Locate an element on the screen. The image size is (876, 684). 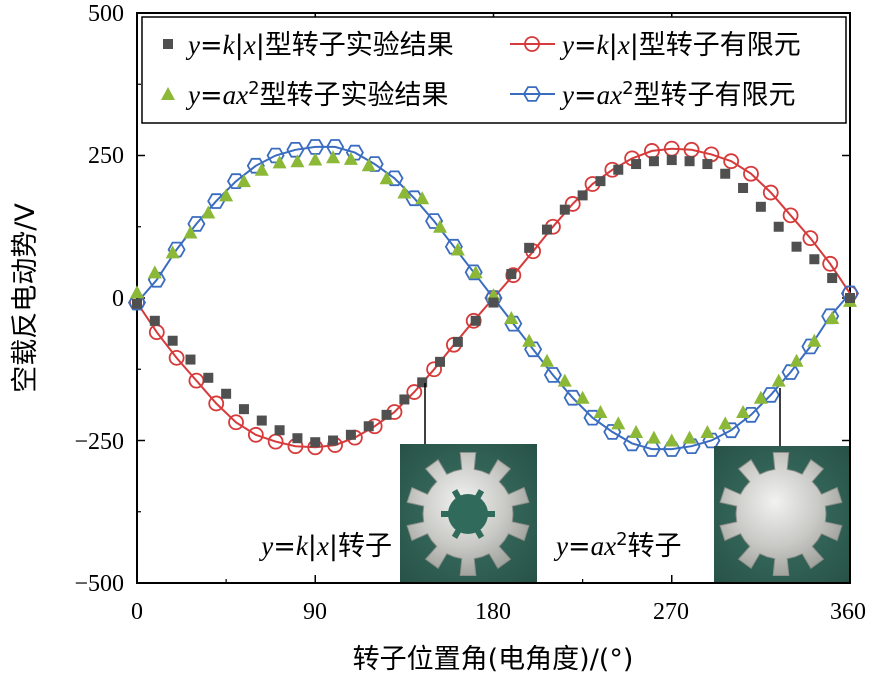
x-tick-label: 270 is located at coordinates (671, 612).